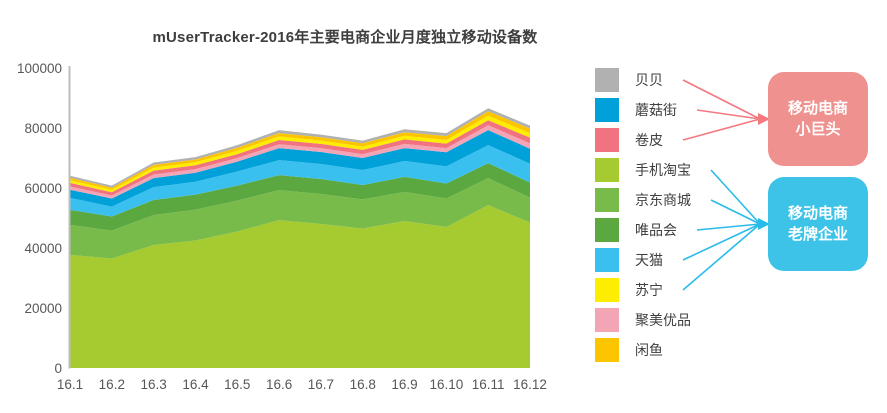 The image size is (887, 413). What do you see at coordinates (675, 290) in the screenshot?
I see `legend-item: 苏宁` at bounding box center [675, 290].